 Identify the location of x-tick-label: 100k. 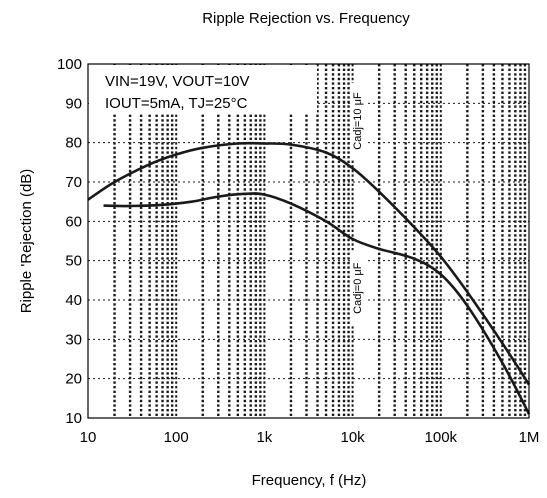
(441, 437).